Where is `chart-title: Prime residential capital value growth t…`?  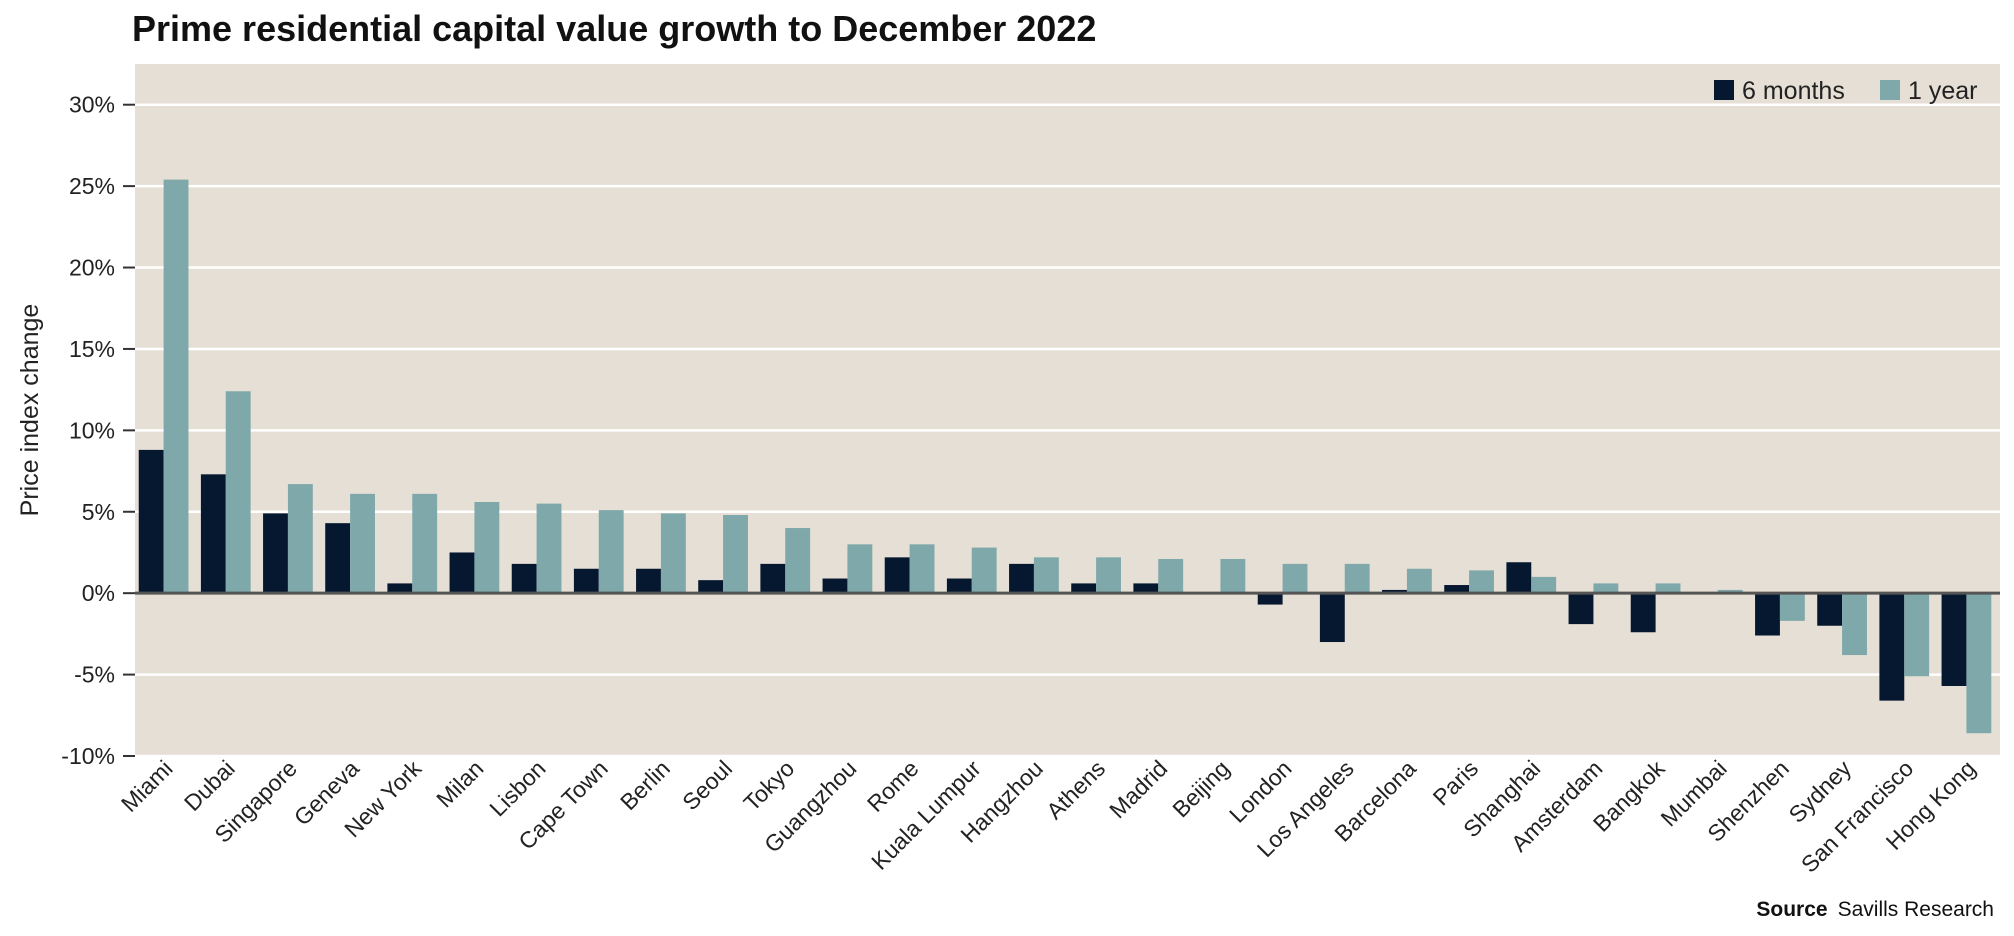
chart-title: Prime residential capital value growth t… is located at coordinates (614, 28).